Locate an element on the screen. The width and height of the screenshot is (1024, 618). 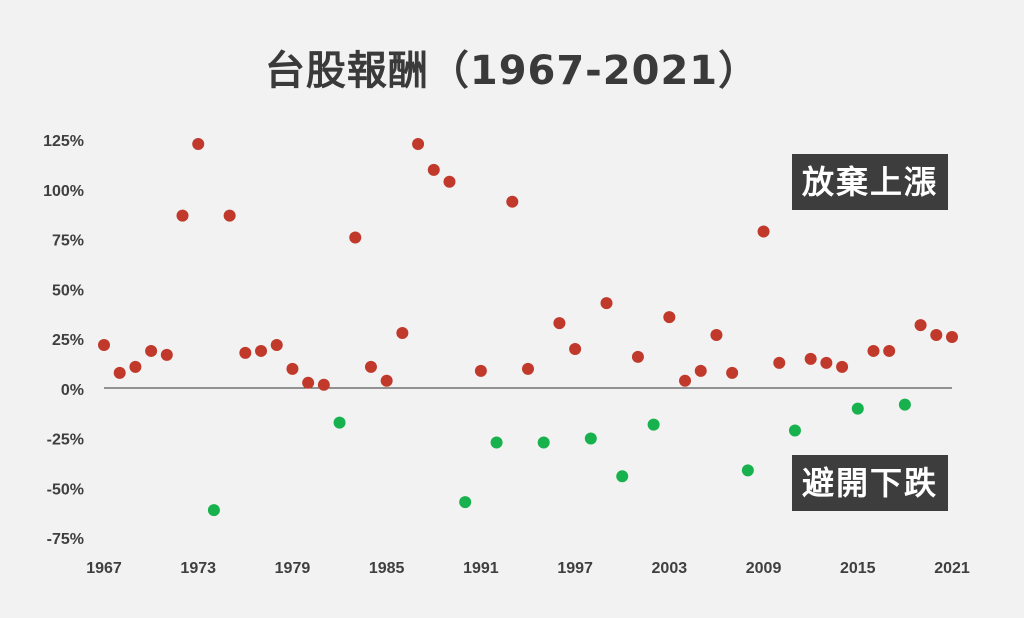
x-tick-label: 1967 is located at coordinates (104, 568).